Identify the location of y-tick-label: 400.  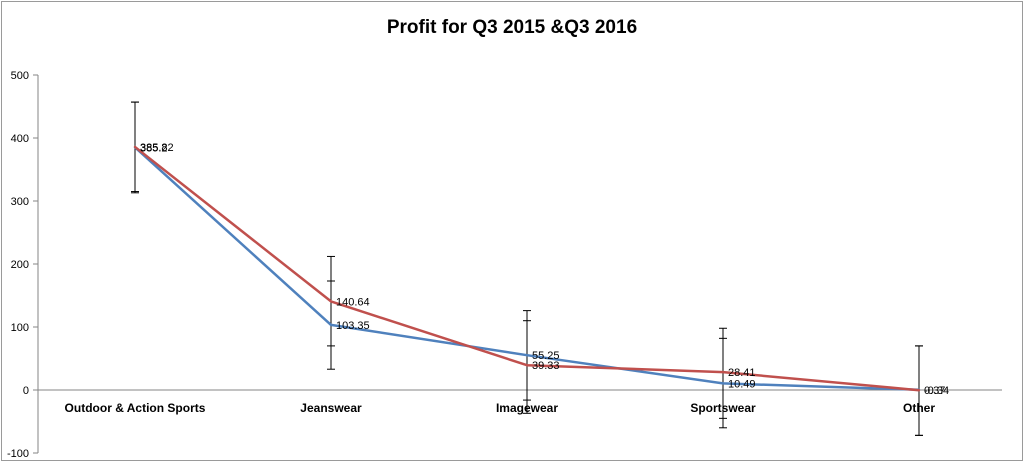
(20, 139).